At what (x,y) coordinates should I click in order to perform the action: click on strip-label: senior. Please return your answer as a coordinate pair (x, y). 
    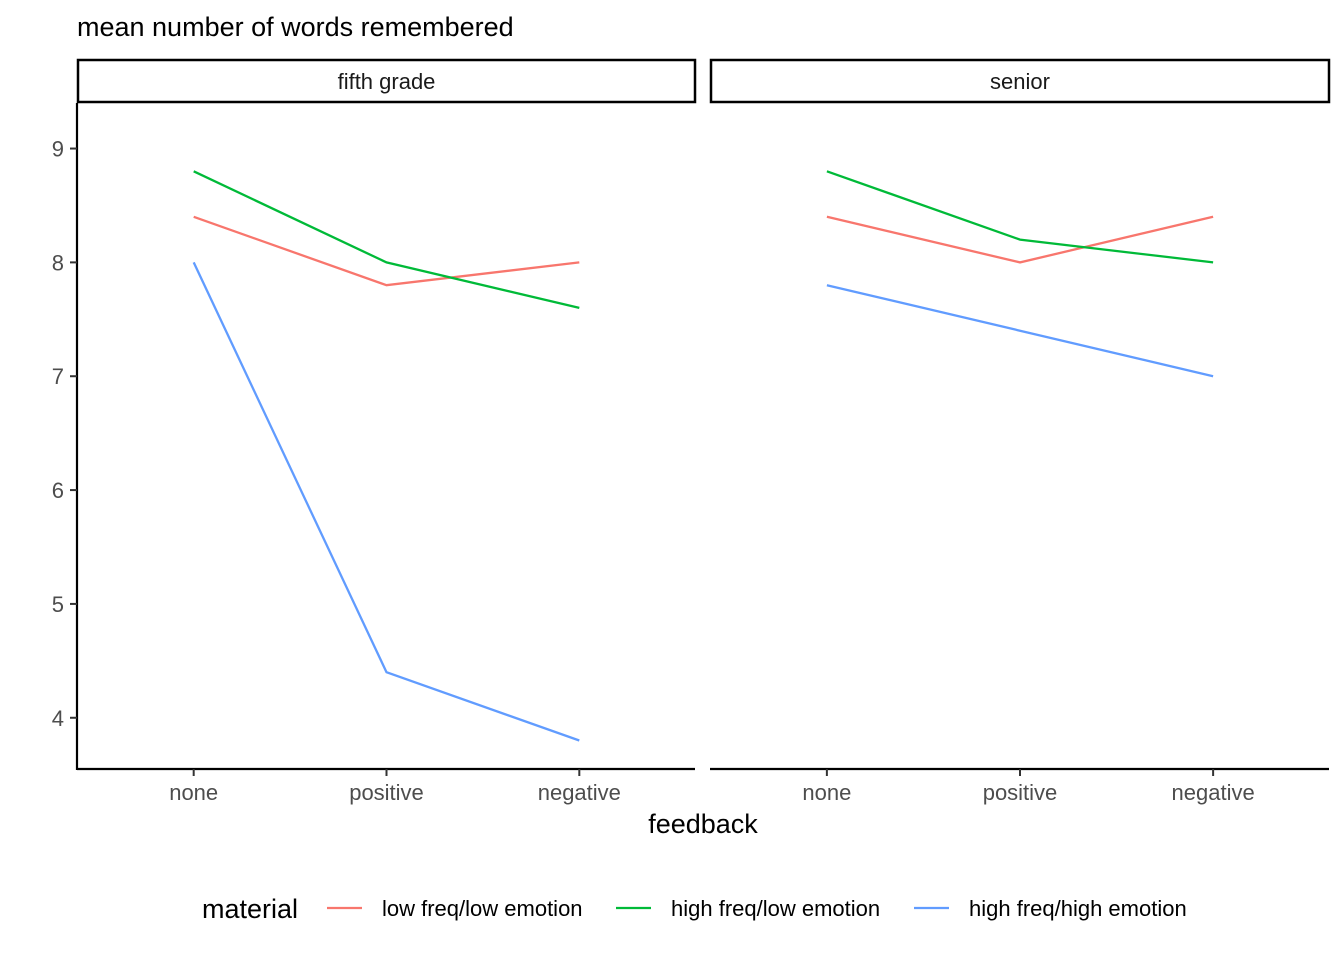
    Looking at the image, I should click on (1020, 81).